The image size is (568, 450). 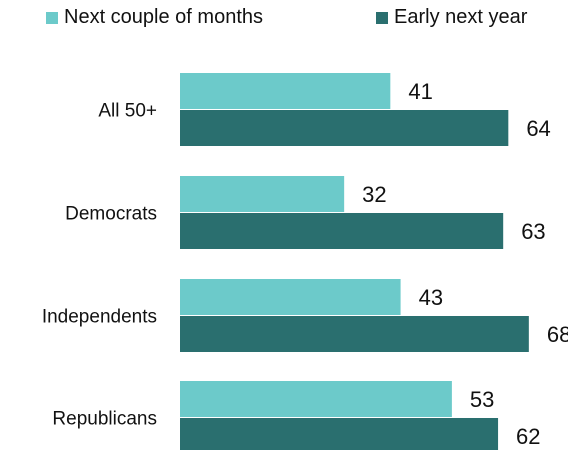 What do you see at coordinates (52, 17) in the screenshot?
I see `legend-swatch-next-couple-of-months` at bounding box center [52, 17].